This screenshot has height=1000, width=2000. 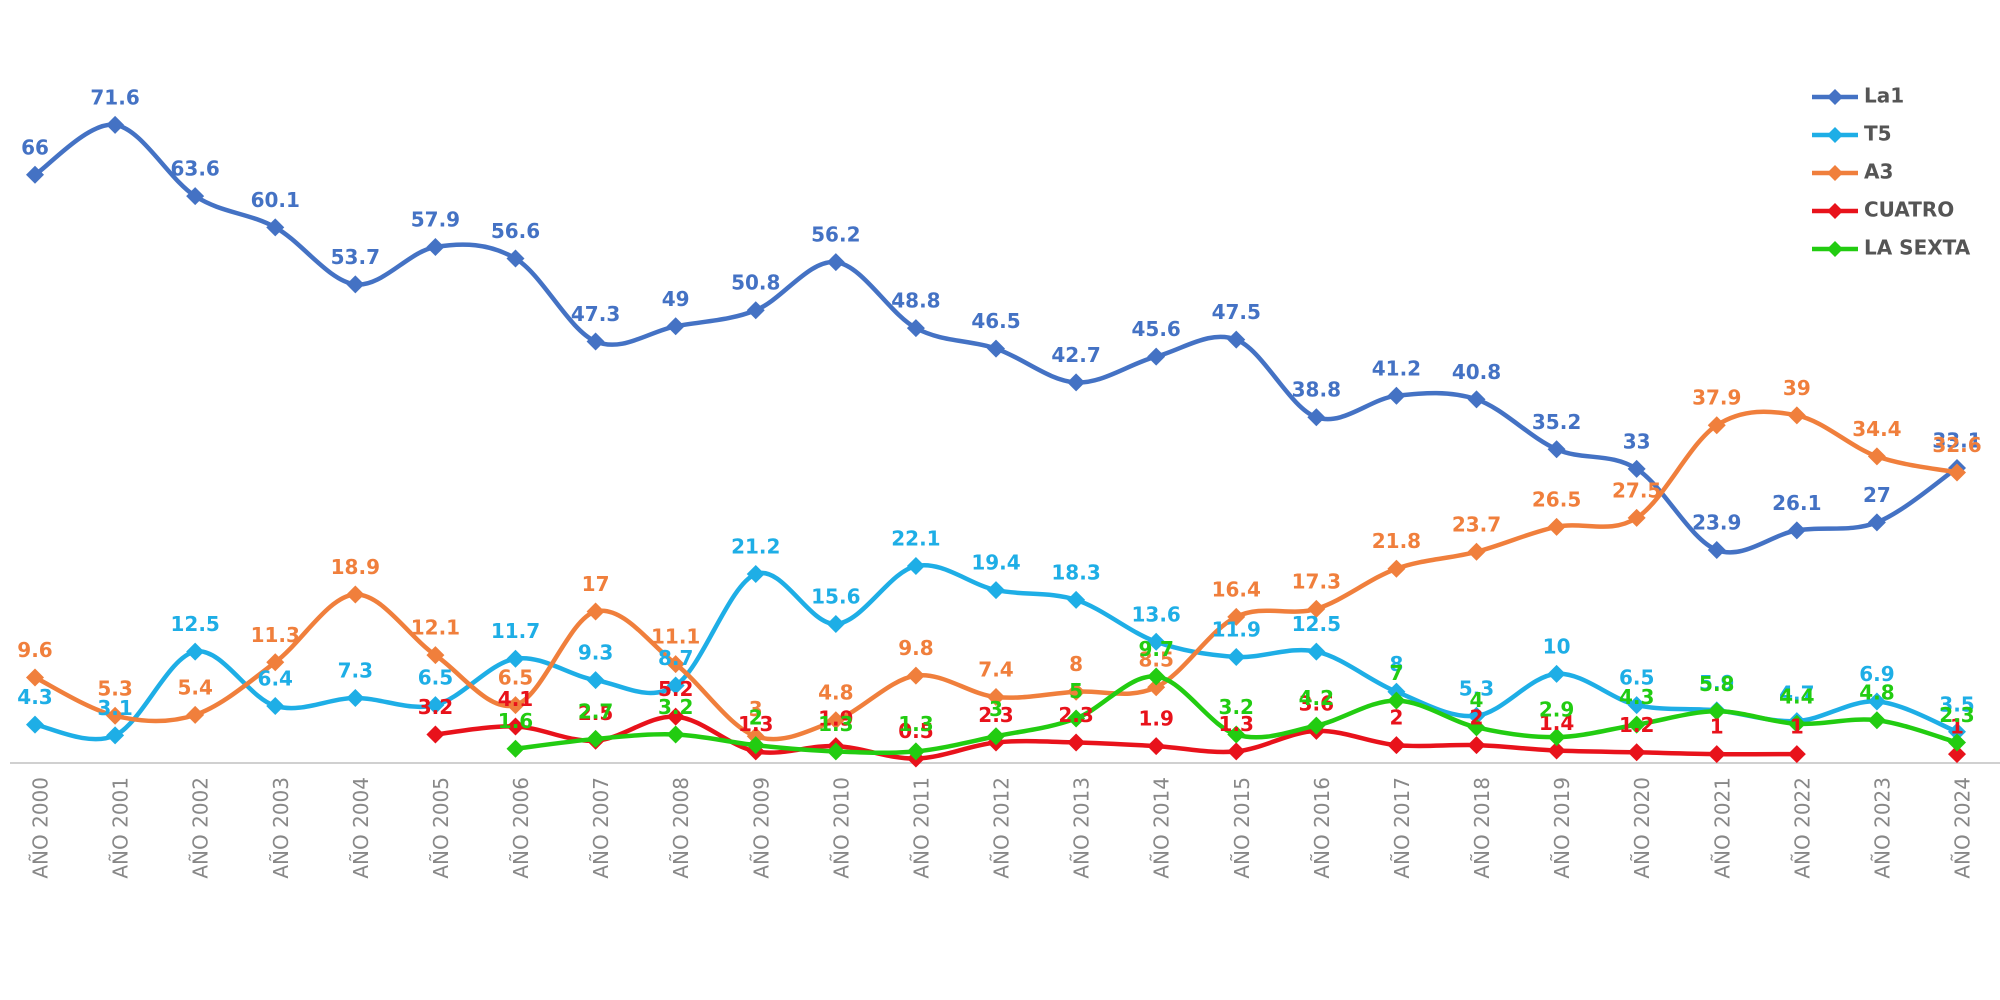 What do you see at coordinates (1876, 429) in the screenshot?
I see `data-label: 34.4` at bounding box center [1876, 429].